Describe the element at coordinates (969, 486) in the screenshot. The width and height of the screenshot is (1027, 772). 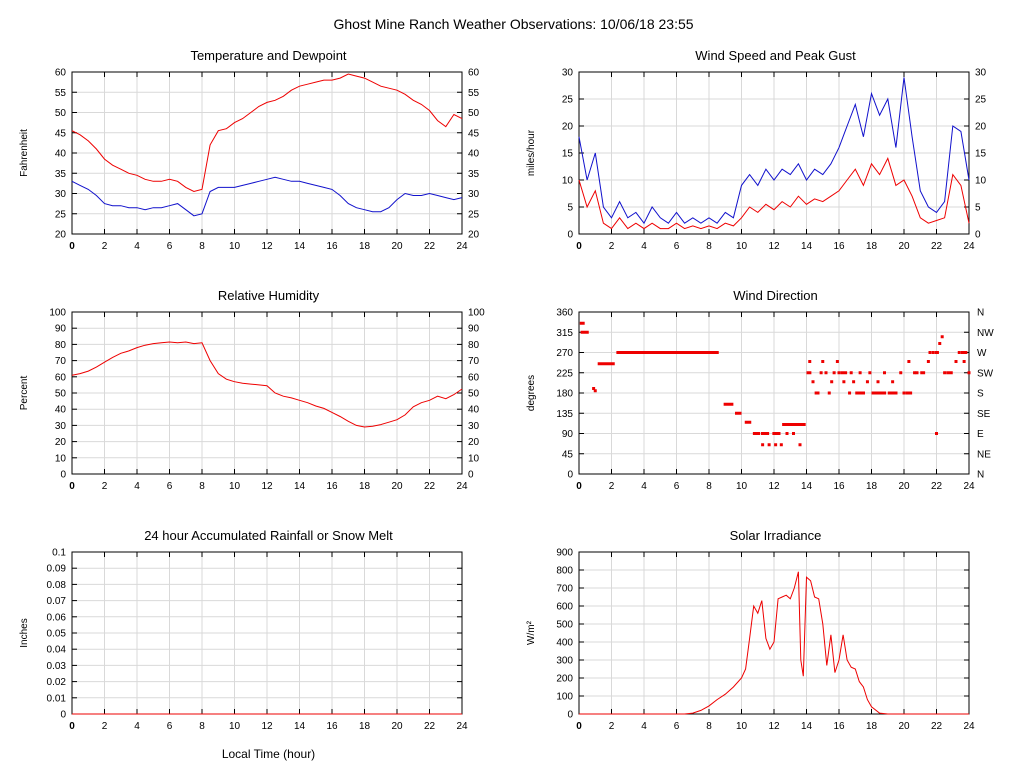
I see `x-tick-label: 24` at that location.